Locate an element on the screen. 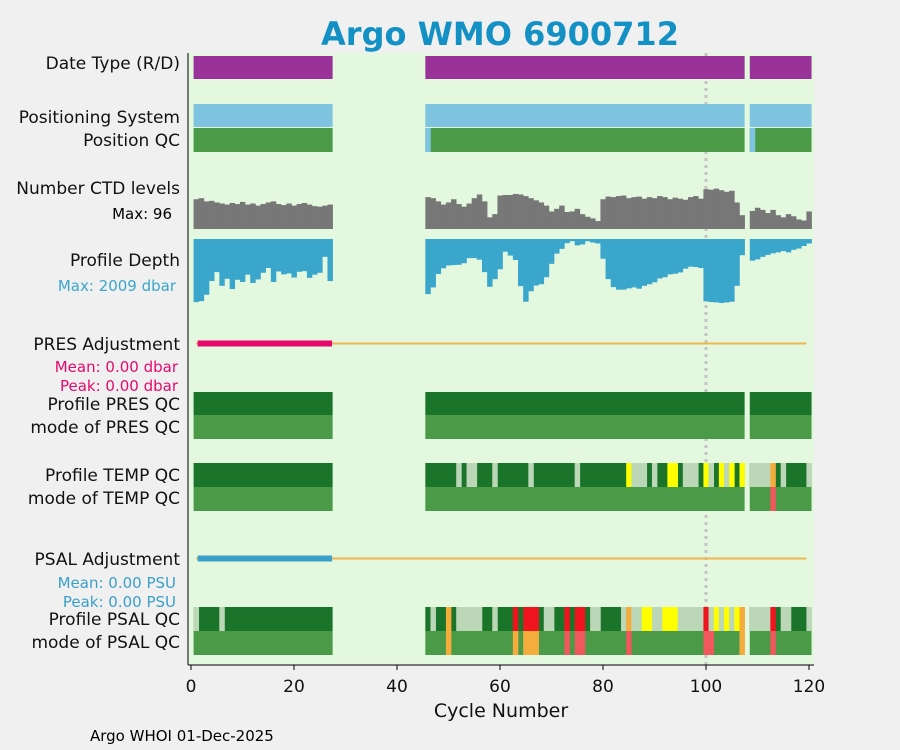 The image size is (900, 750). x-tick-label: 40 is located at coordinates (397, 687).